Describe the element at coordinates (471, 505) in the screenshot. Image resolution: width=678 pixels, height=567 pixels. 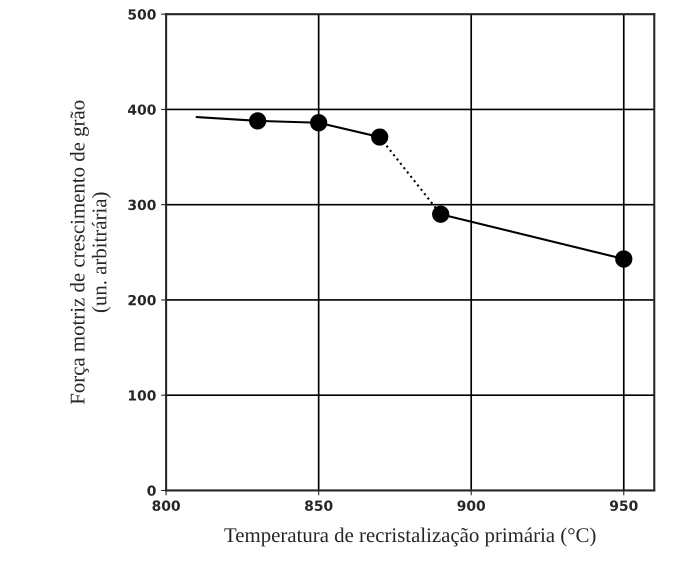
I see `x-tick-label: 900` at that location.